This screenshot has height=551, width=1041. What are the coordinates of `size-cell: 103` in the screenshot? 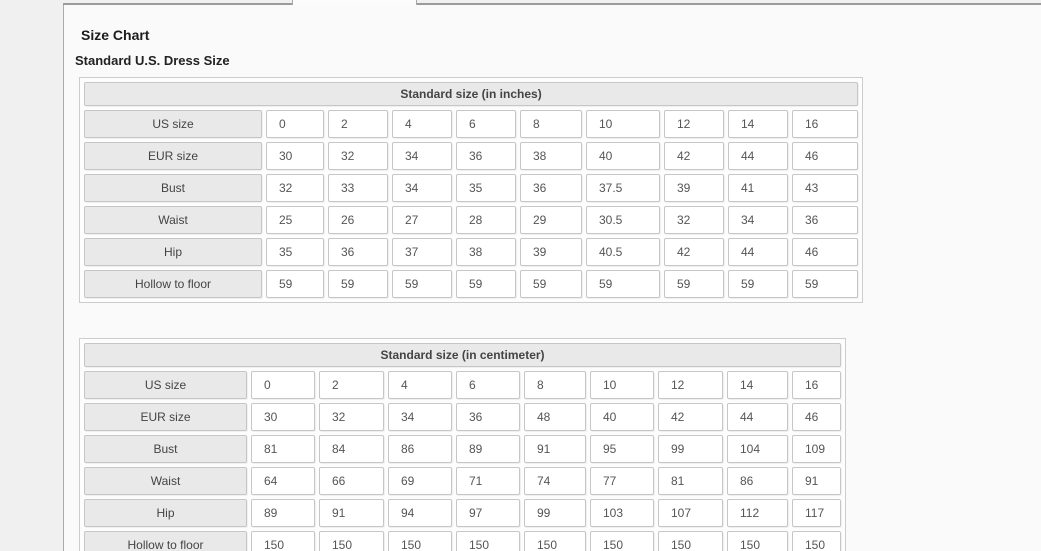 It's located at (622, 513).